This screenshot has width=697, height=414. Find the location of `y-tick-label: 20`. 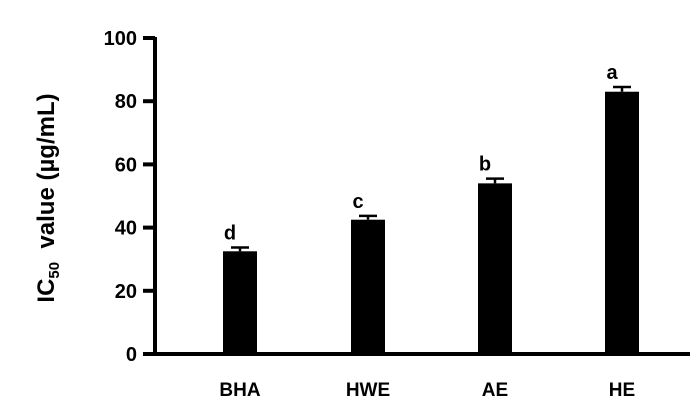

y-tick-label: 20 is located at coordinates (126, 292).